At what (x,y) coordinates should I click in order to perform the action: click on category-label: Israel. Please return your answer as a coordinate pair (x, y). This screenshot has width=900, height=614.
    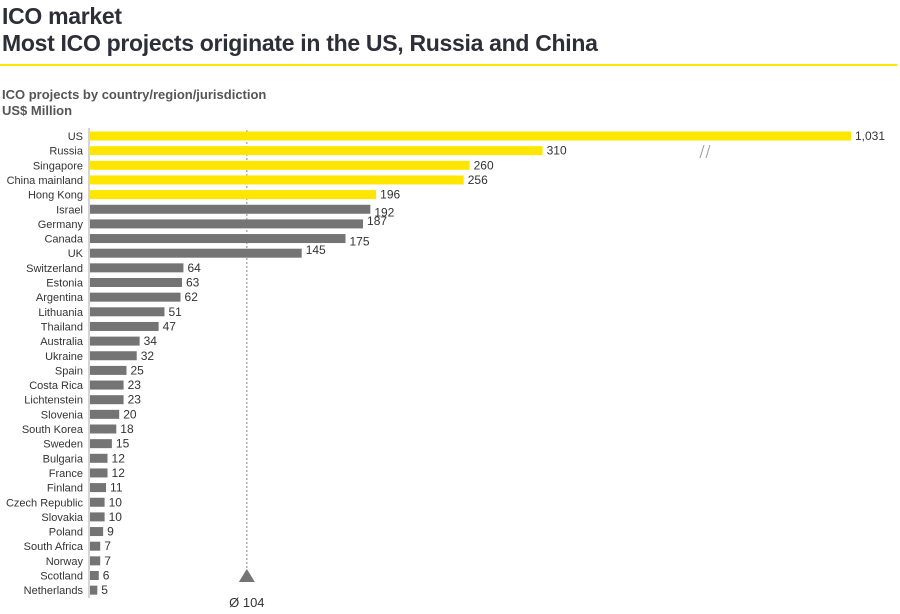
    Looking at the image, I should click on (69, 210).